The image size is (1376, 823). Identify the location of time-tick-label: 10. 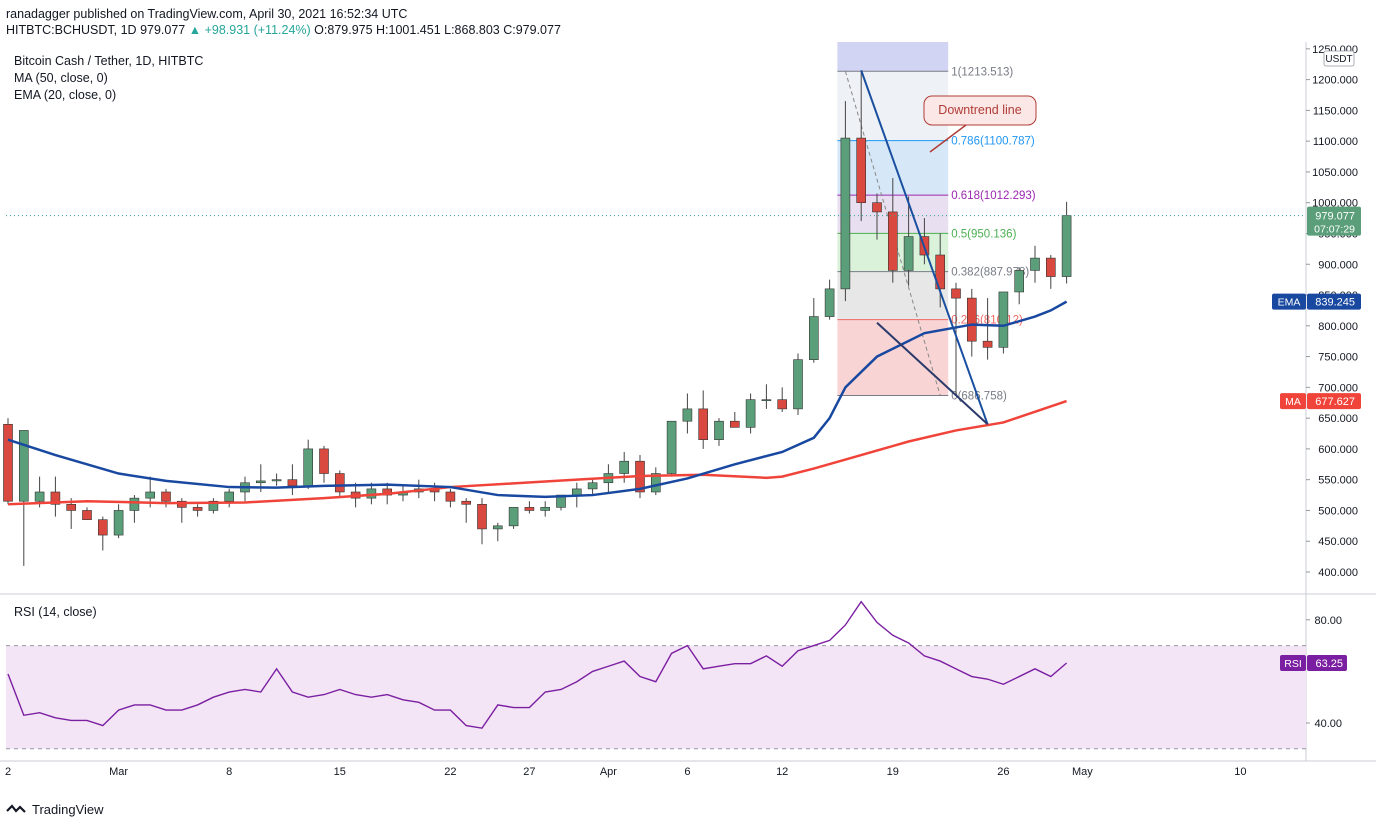
(1240, 772).